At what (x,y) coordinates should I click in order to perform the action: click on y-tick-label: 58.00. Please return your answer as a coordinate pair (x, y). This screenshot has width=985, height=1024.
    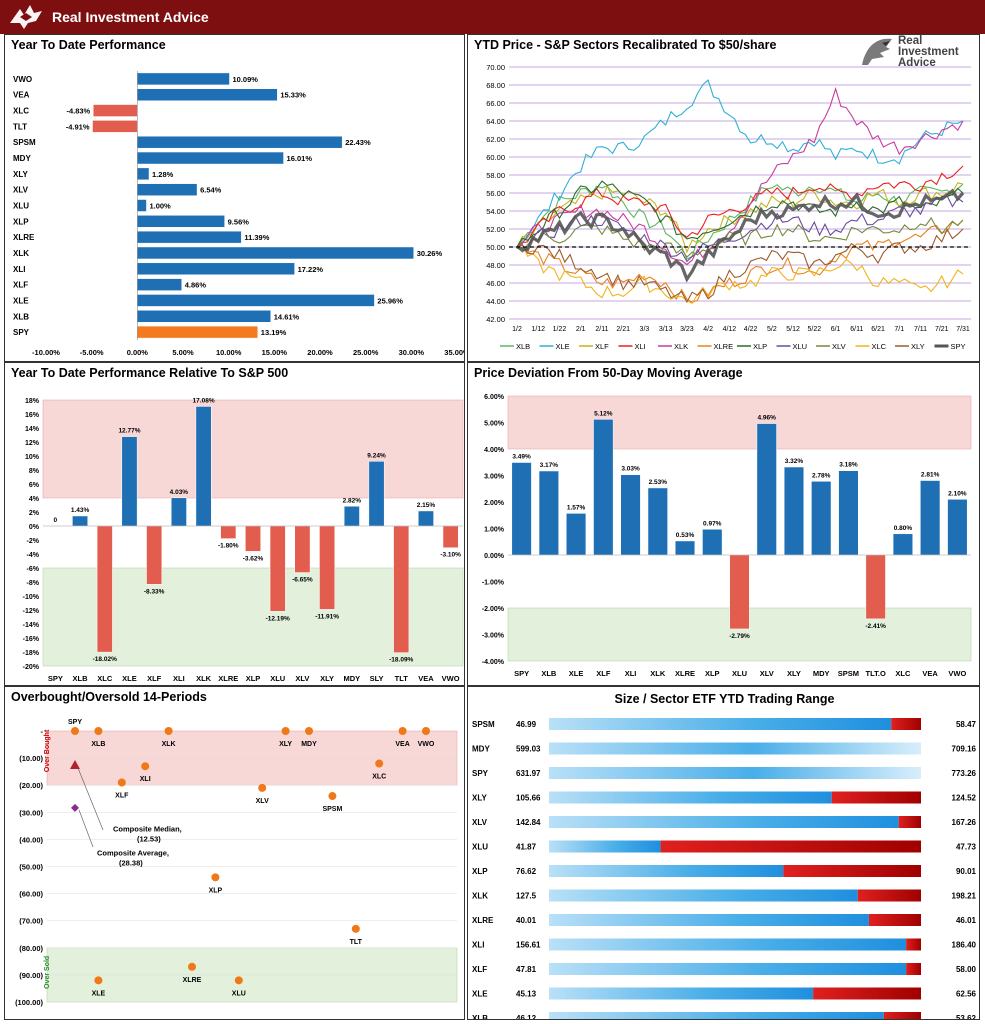
    Looking at the image, I should click on (495, 175).